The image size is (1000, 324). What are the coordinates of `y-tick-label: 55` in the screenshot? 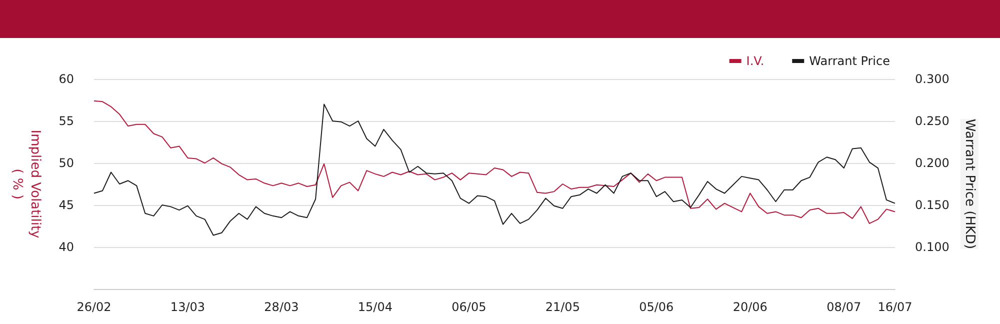 It's located at (66, 121).